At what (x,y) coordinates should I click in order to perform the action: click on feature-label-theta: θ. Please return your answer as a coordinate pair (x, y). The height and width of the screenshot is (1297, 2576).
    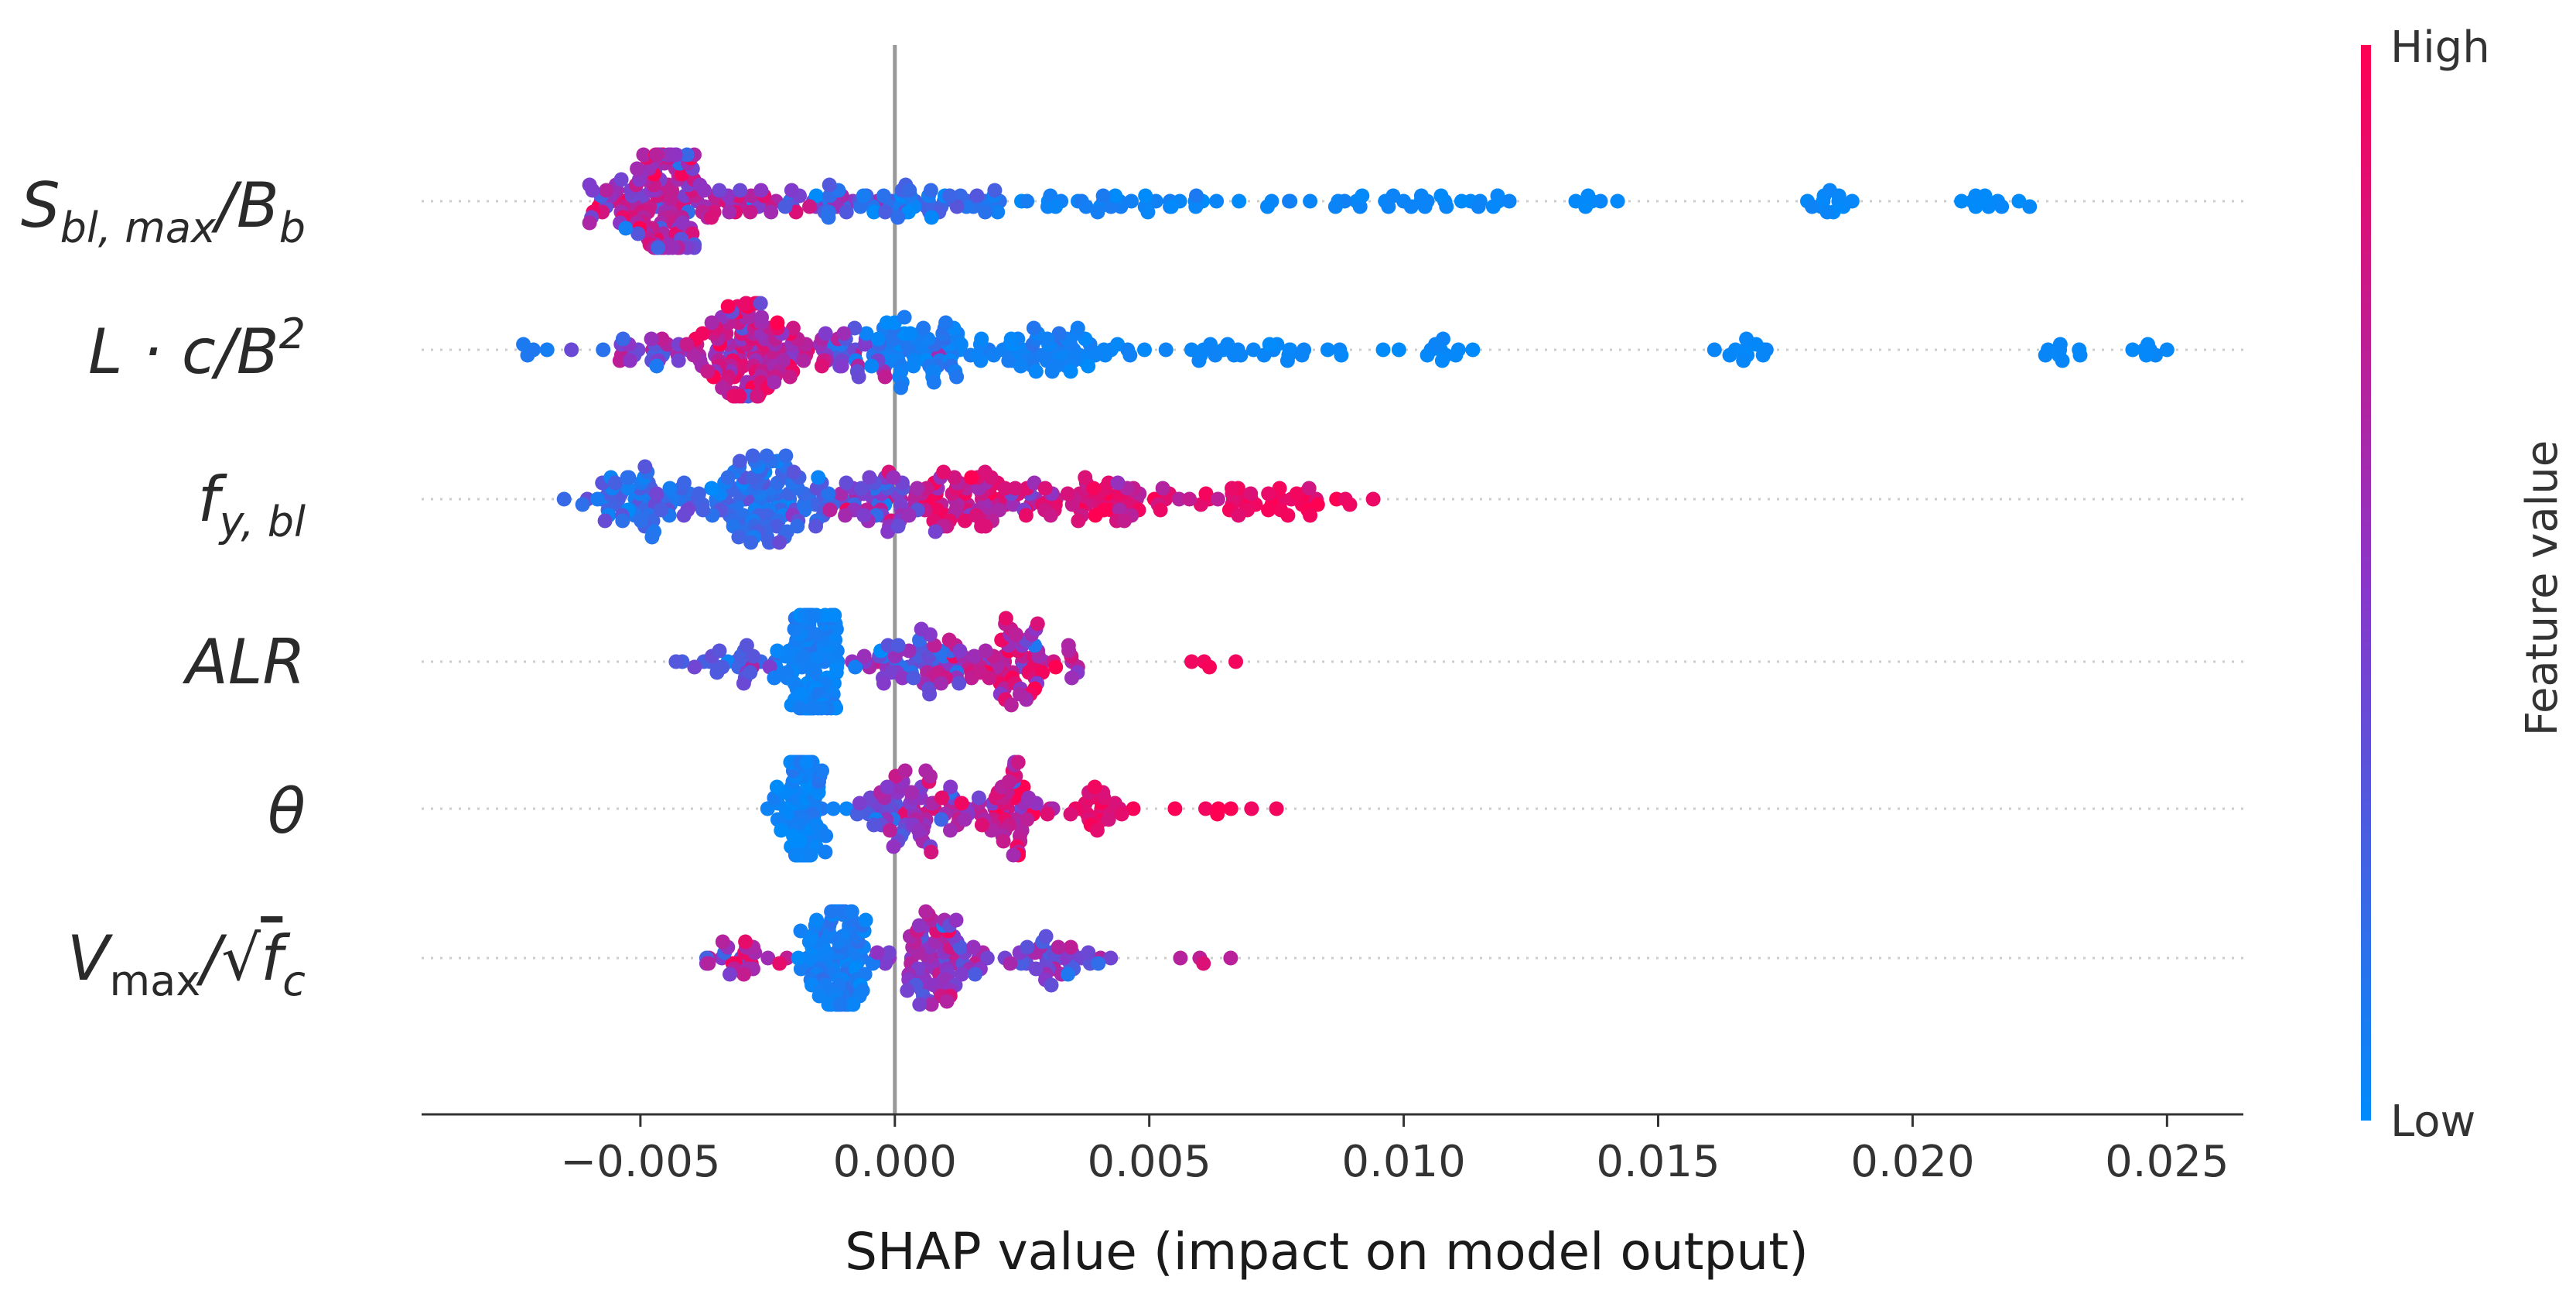
    Looking at the image, I should click on (287, 811).